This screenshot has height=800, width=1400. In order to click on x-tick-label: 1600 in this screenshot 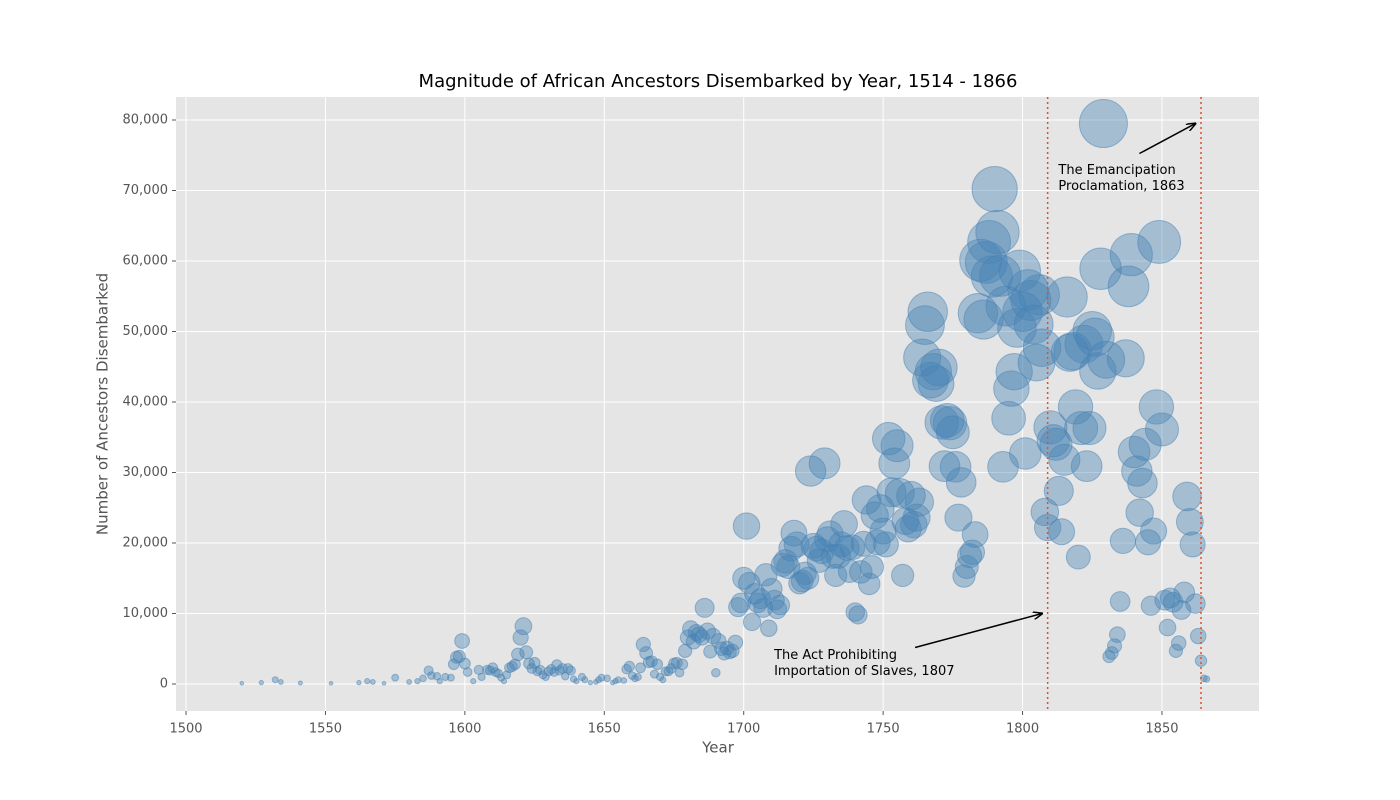, I will do `click(464, 729)`.